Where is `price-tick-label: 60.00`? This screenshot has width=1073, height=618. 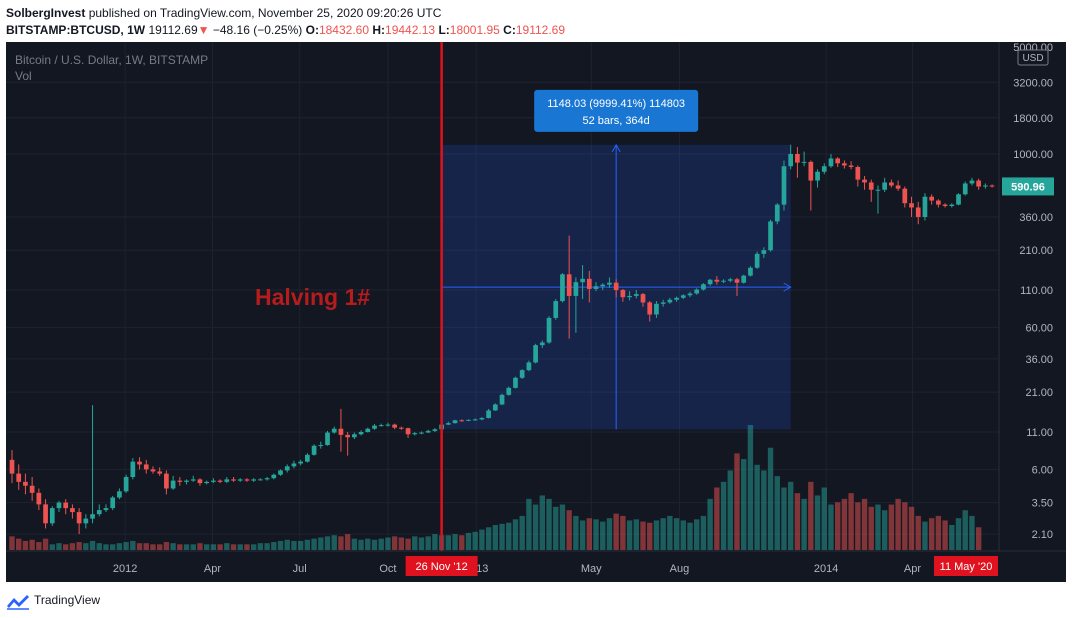
price-tick-label: 60.00 is located at coordinates (1039, 328).